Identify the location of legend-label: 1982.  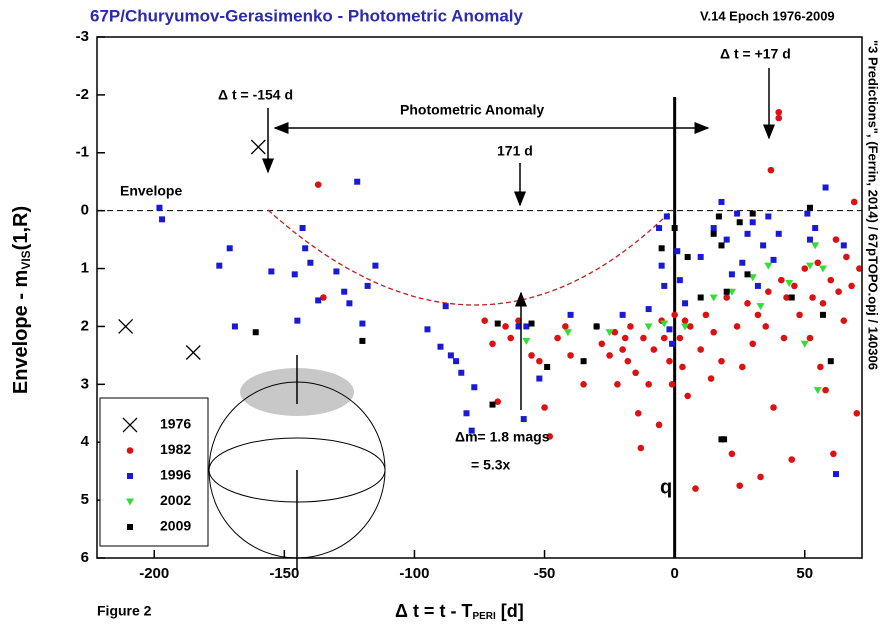
(175, 449).